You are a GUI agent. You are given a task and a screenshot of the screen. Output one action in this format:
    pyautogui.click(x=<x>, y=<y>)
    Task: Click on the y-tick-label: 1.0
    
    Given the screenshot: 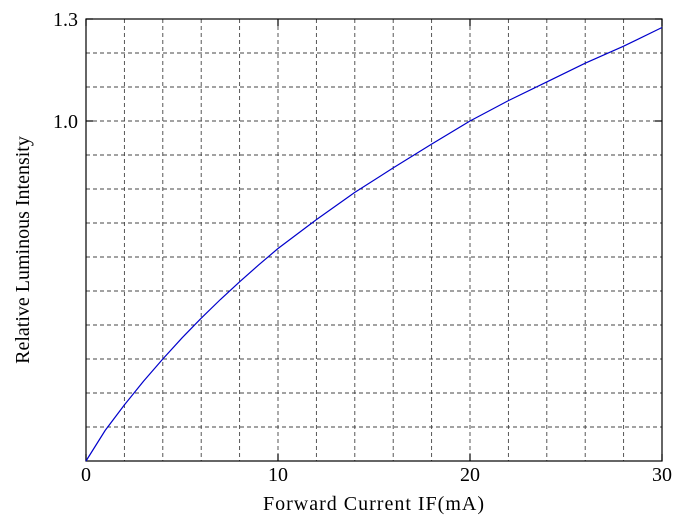 What is the action you would take?
    pyautogui.click(x=65, y=122)
    